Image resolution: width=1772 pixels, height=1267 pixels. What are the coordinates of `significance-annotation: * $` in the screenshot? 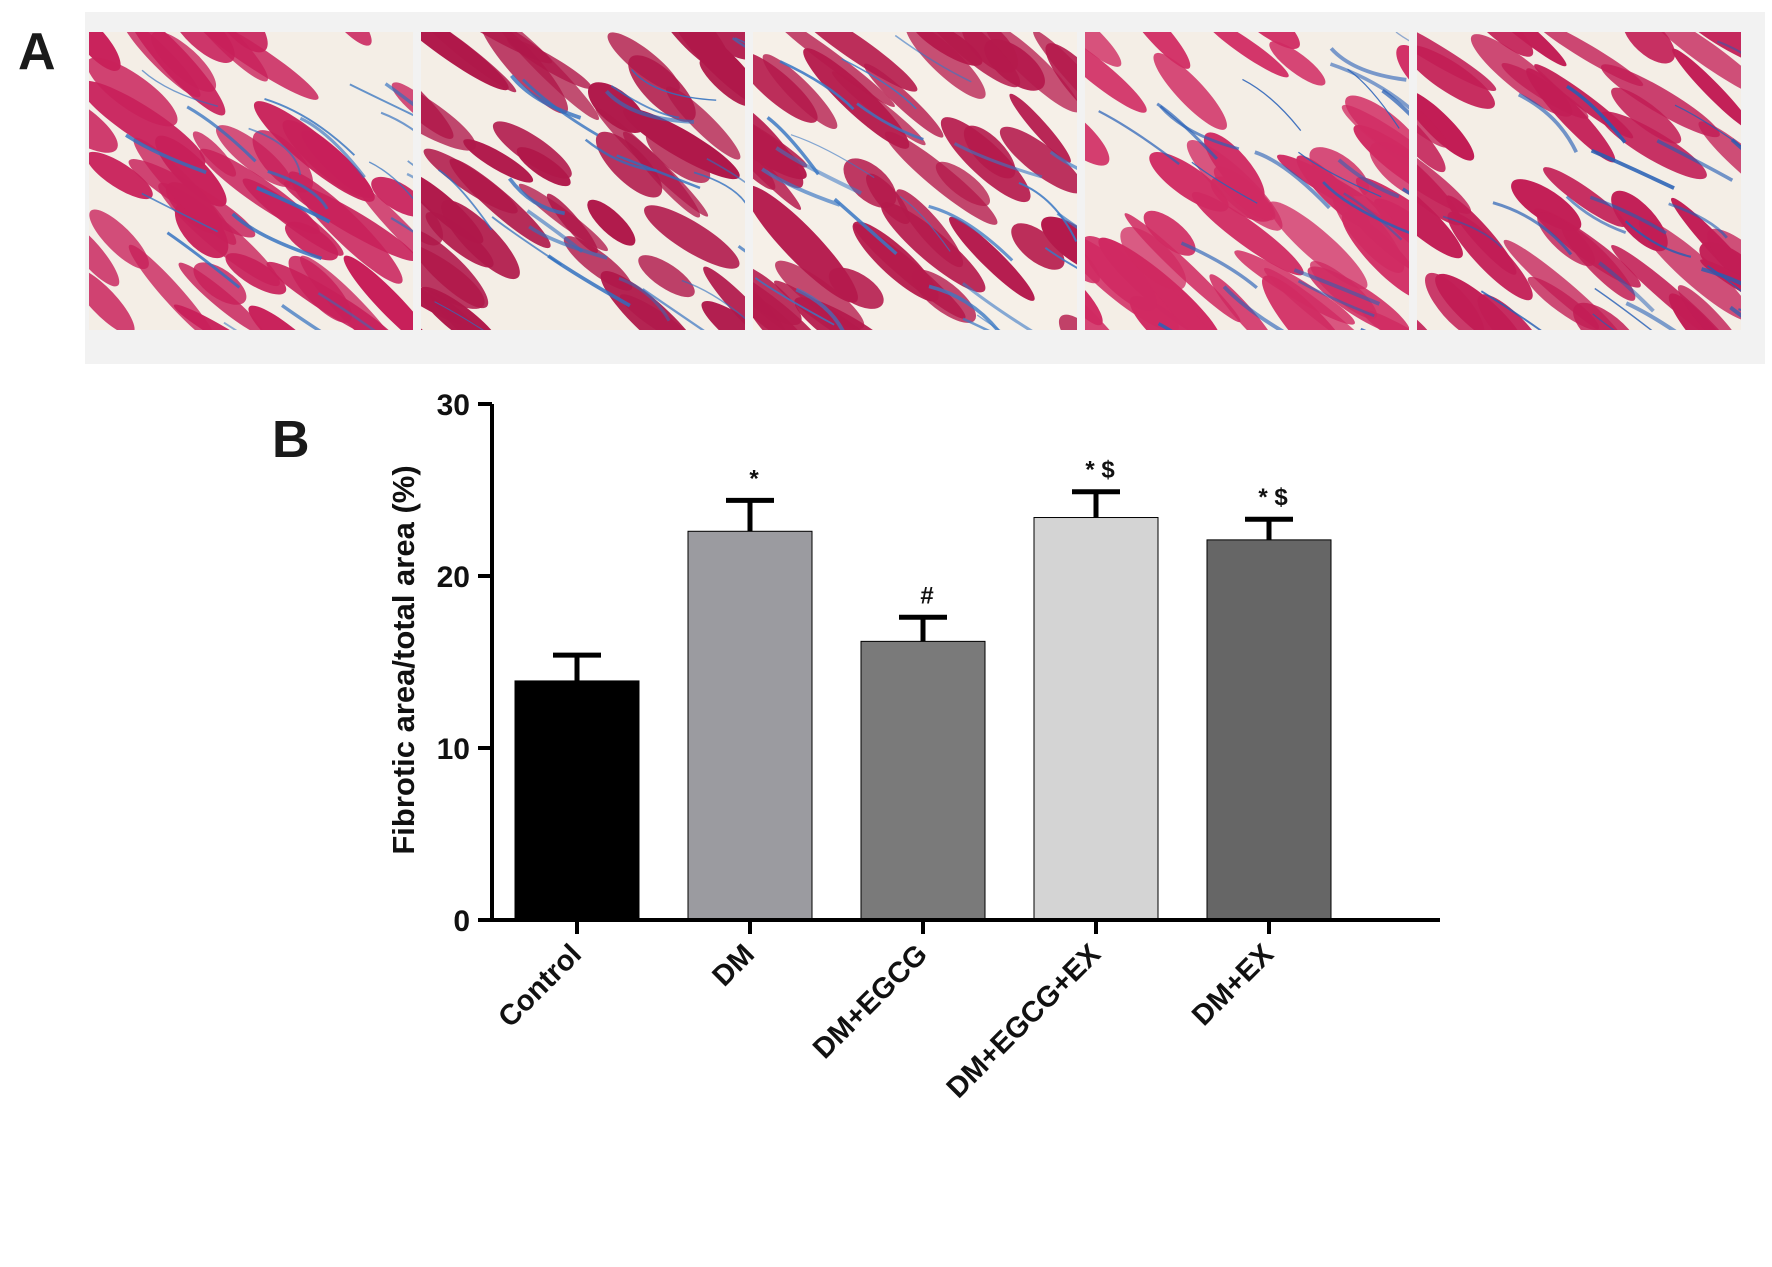 It's located at (1100, 470).